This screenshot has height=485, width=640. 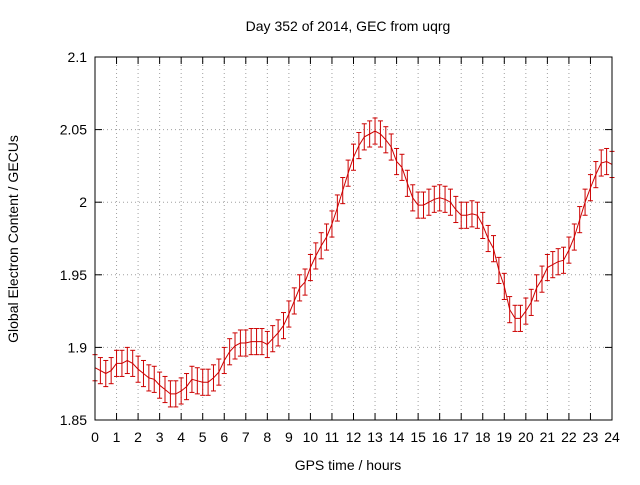 What do you see at coordinates (224, 437) in the screenshot?
I see `x-tick-label: 6` at bounding box center [224, 437].